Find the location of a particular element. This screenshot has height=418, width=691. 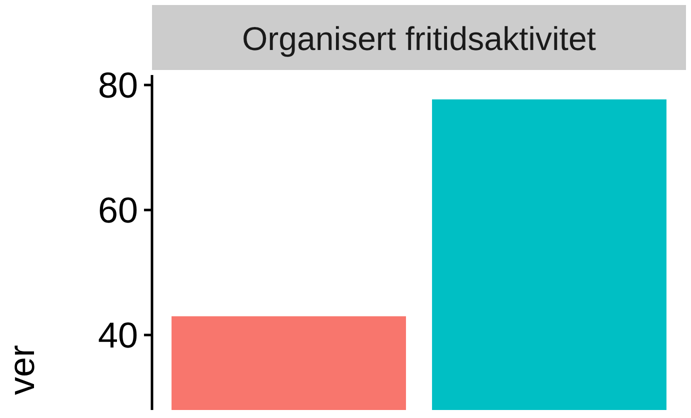

y-tick-label: 60 is located at coordinates (118, 210).